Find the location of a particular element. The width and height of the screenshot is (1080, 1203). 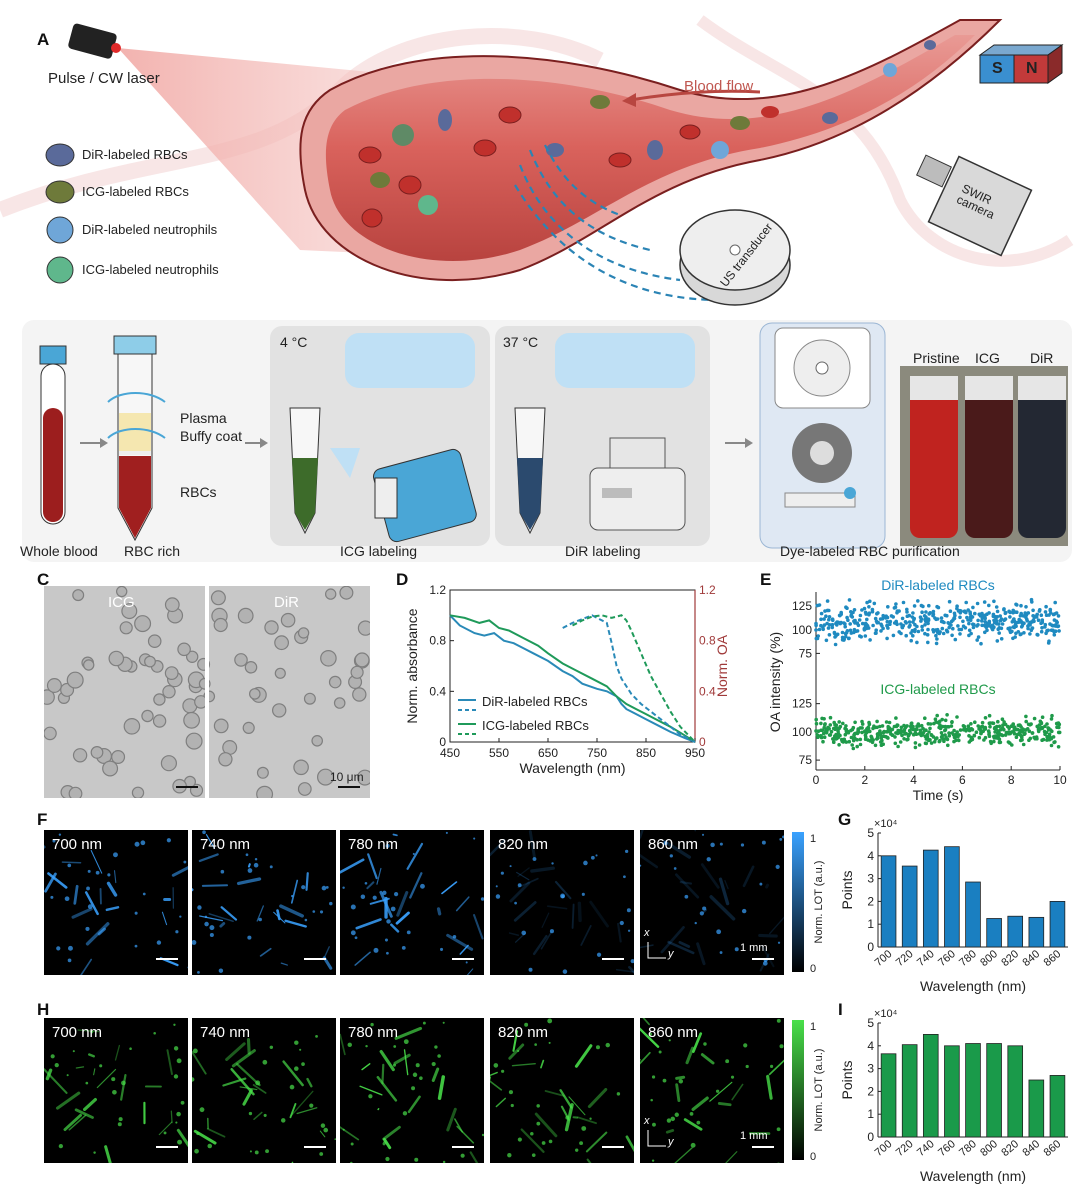

x-tick-label: 860 is located at coordinates (1053, 958).